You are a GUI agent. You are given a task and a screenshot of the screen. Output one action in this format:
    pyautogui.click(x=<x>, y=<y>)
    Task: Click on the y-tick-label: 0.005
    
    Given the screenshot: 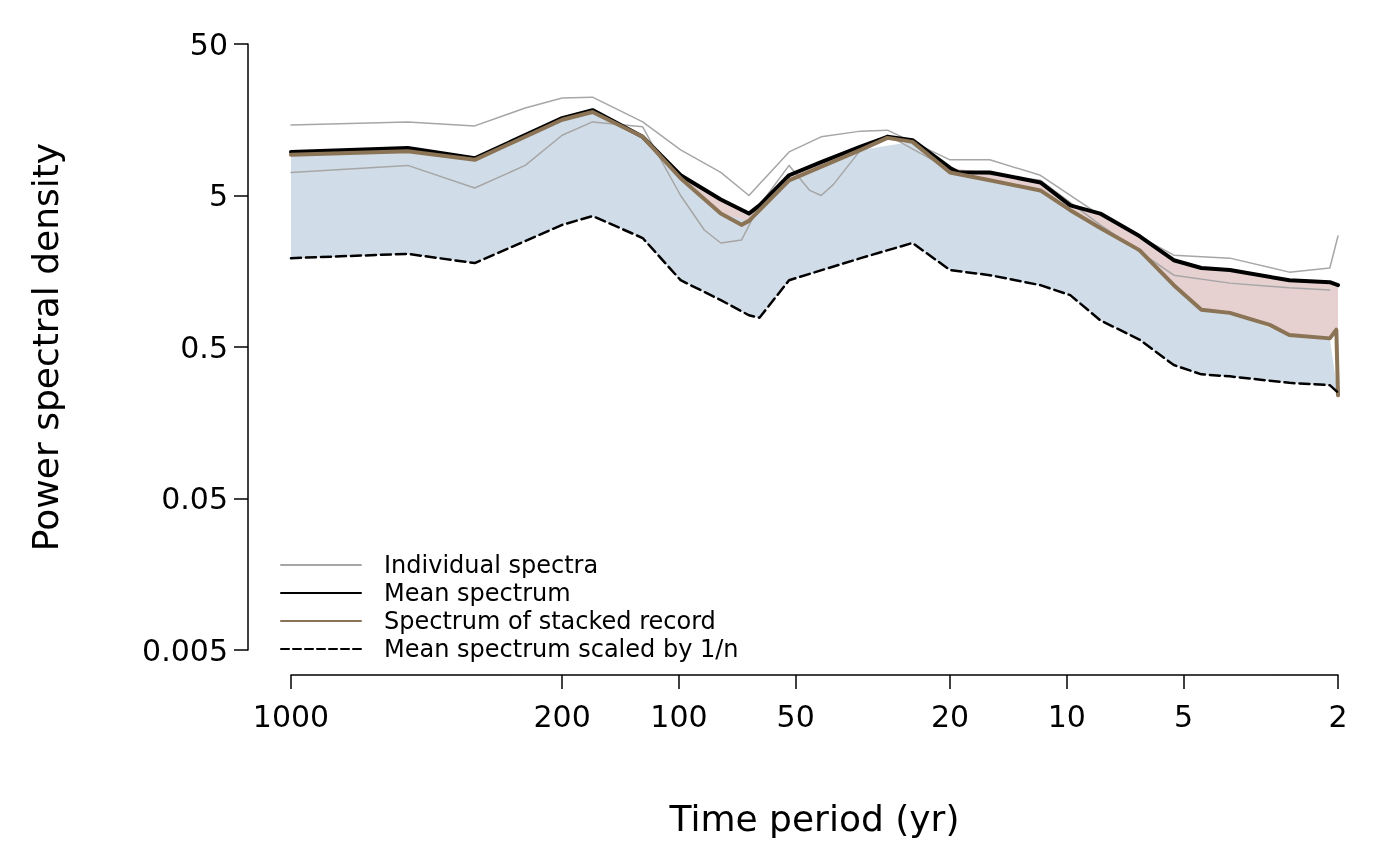 What is the action you would take?
    pyautogui.click(x=185, y=650)
    